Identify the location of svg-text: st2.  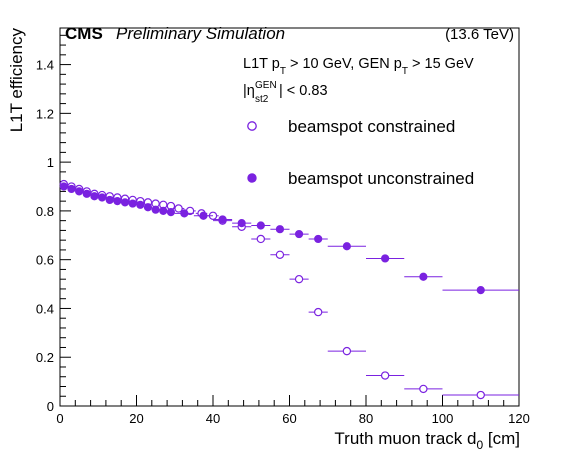
(262, 99).